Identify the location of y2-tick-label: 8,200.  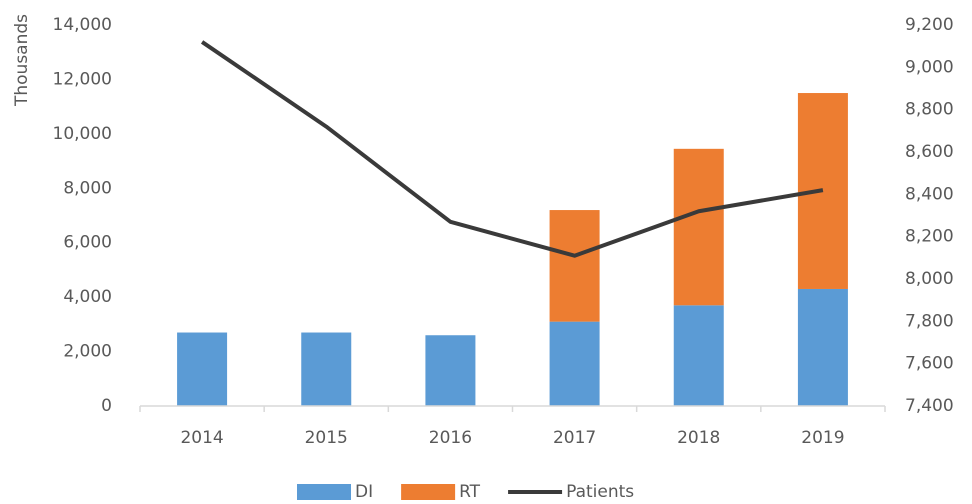
(929, 237).